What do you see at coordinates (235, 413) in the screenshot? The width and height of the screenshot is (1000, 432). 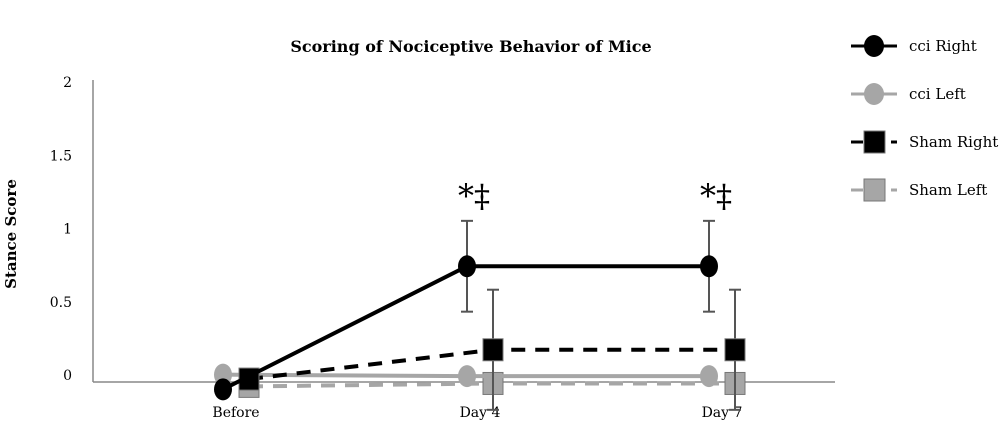 I see `x-tick-label: Before` at bounding box center [235, 413].